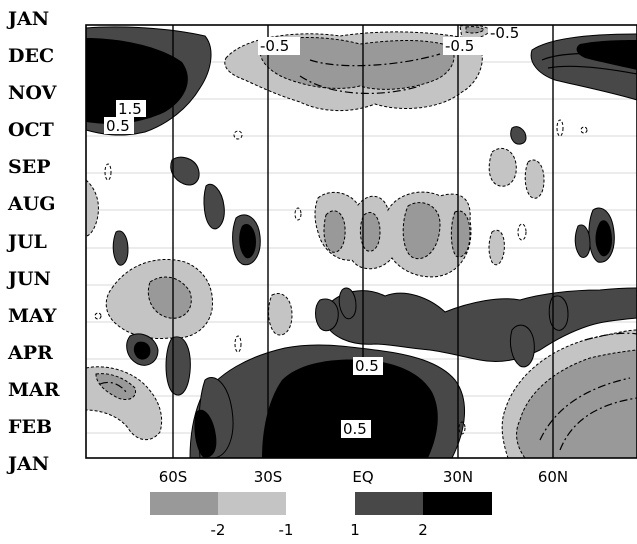  Describe the element at coordinates (327, 315) in the screenshot. I see `pos-mid-may-left` at that location.